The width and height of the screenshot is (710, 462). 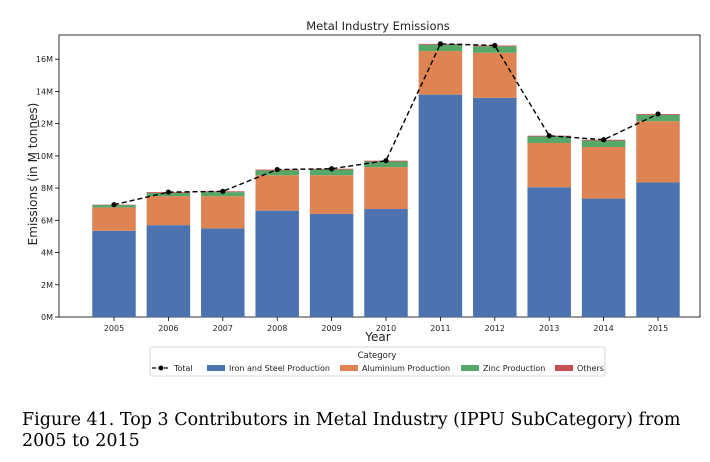 What do you see at coordinates (161, 368) in the screenshot?
I see `legend-total-marker` at bounding box center [161, 368].